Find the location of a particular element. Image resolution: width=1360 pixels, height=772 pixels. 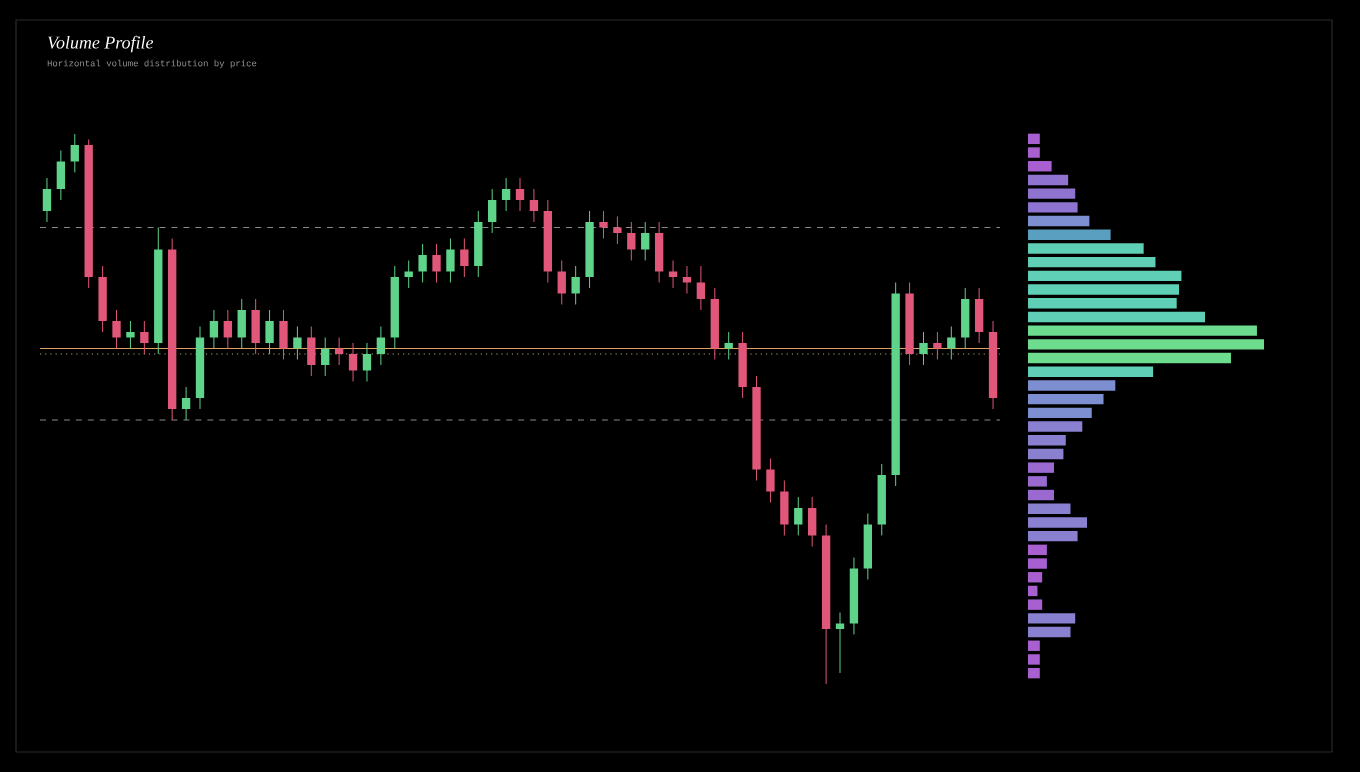

chart-title: Volume Profile is located at coordinates (100, 44).